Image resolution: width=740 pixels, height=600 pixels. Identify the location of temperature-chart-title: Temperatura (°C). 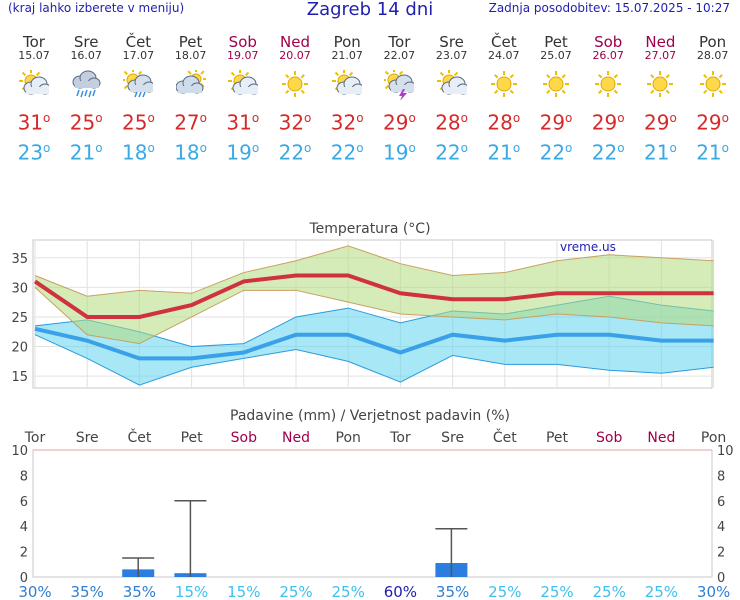
(369, 229).